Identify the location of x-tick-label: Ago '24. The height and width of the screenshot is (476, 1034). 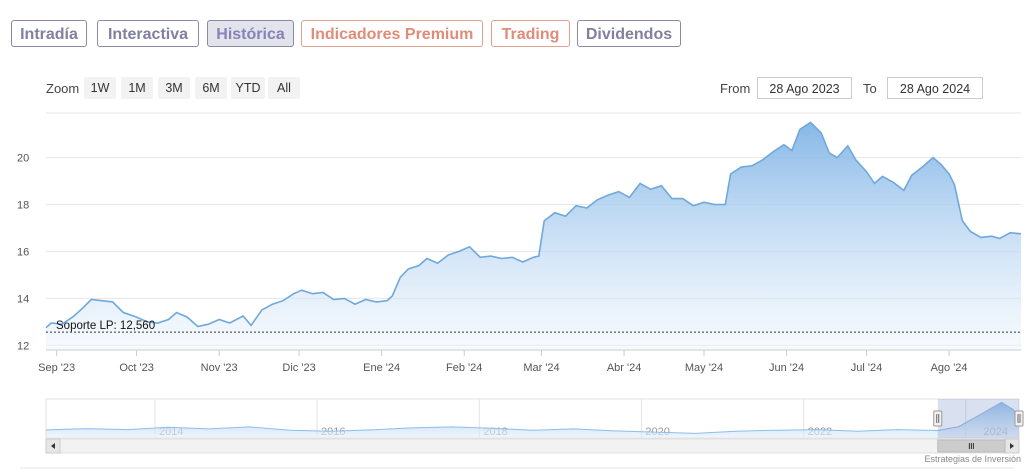
(949, 368).